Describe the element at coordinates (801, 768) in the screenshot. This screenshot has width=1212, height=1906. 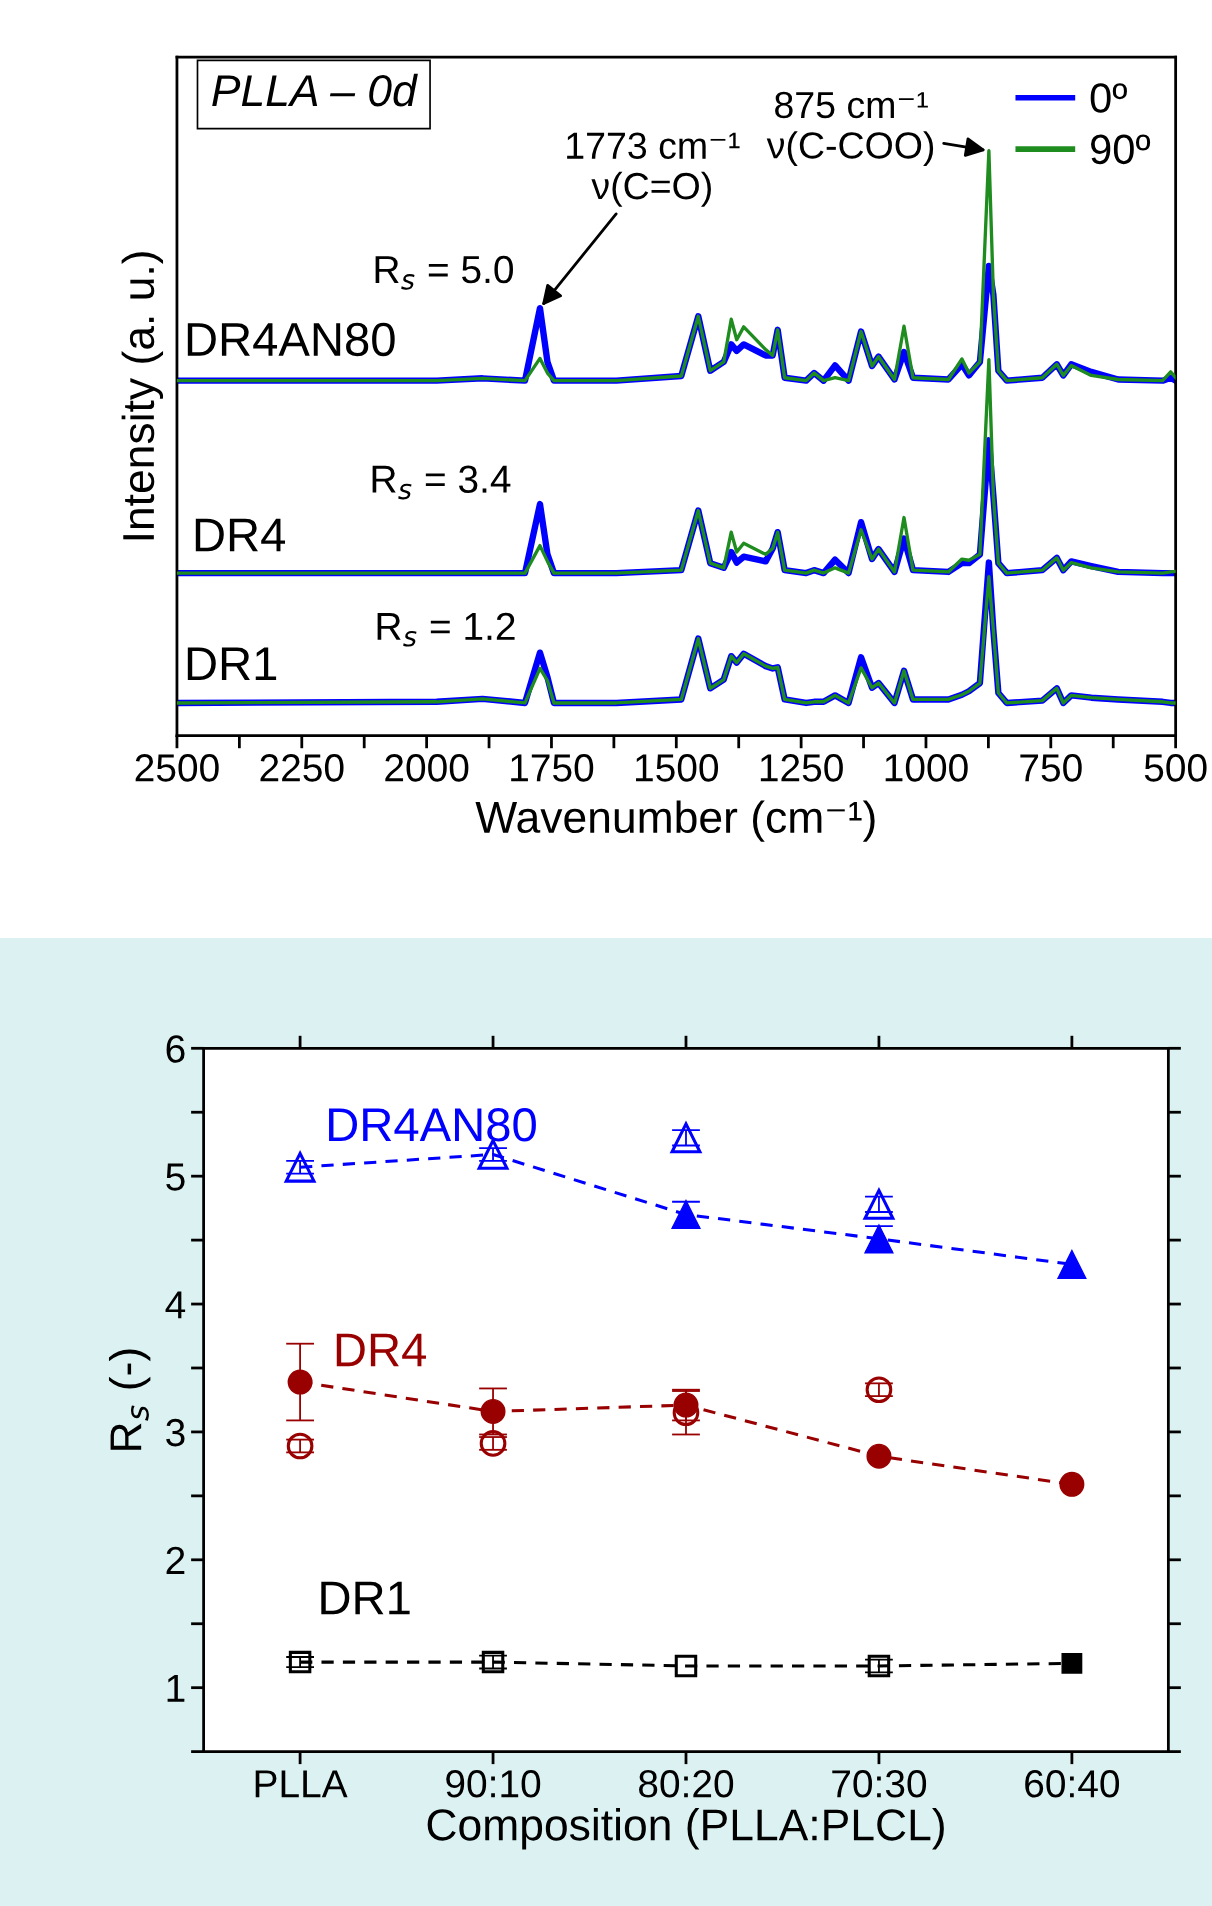
I see `x-tick-label: 1250` at that location.